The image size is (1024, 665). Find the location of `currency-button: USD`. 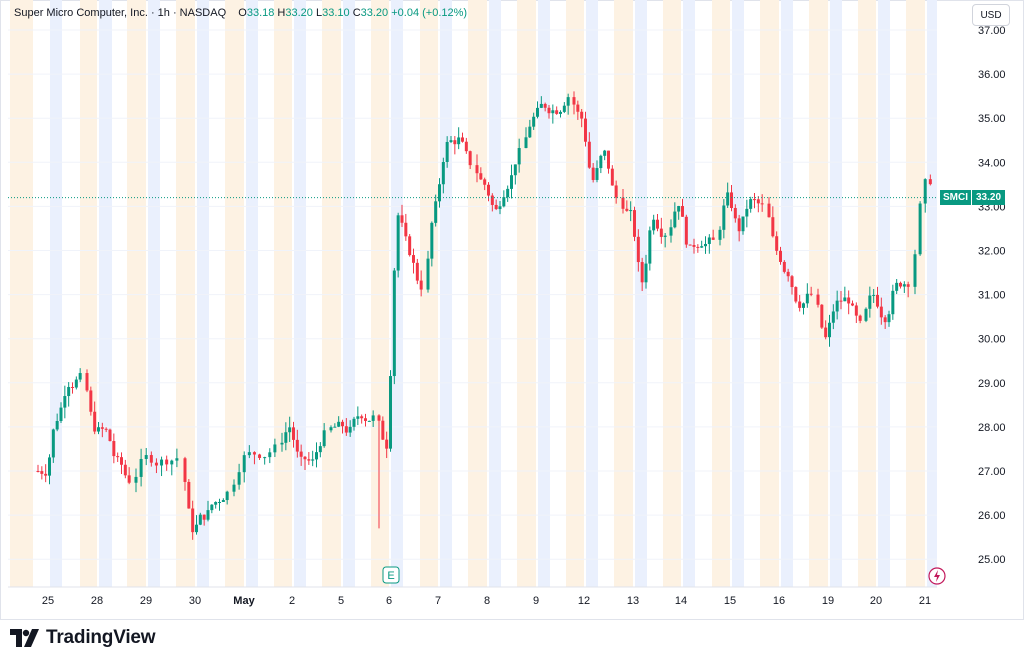

currency-button: USD is located at coordinates (991, 15).